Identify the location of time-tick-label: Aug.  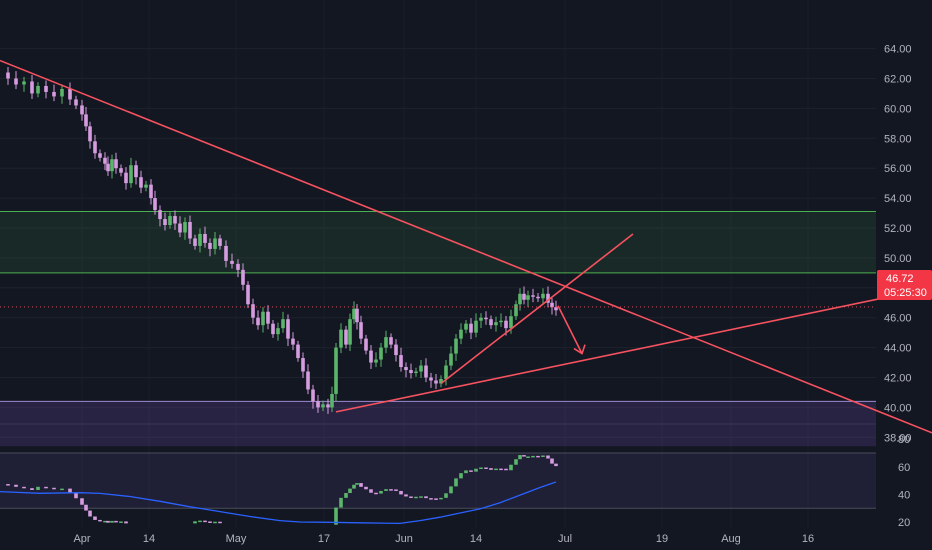
(731, 539).